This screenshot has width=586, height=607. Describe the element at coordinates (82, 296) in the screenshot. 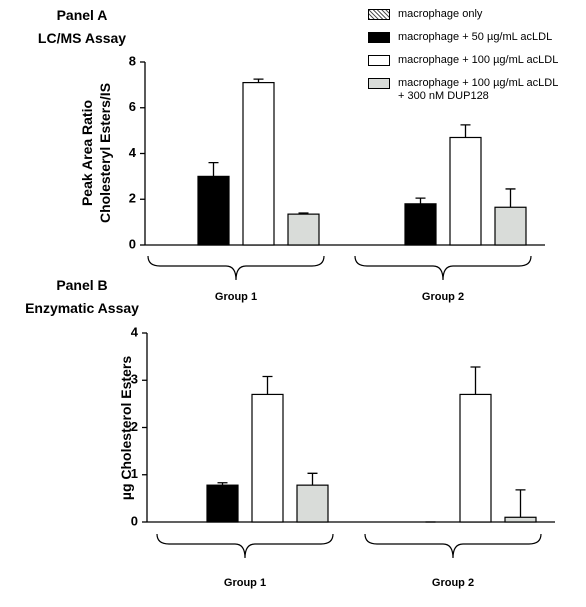

I see `panel-title: Panel B Enzymatic Assay` at that location.